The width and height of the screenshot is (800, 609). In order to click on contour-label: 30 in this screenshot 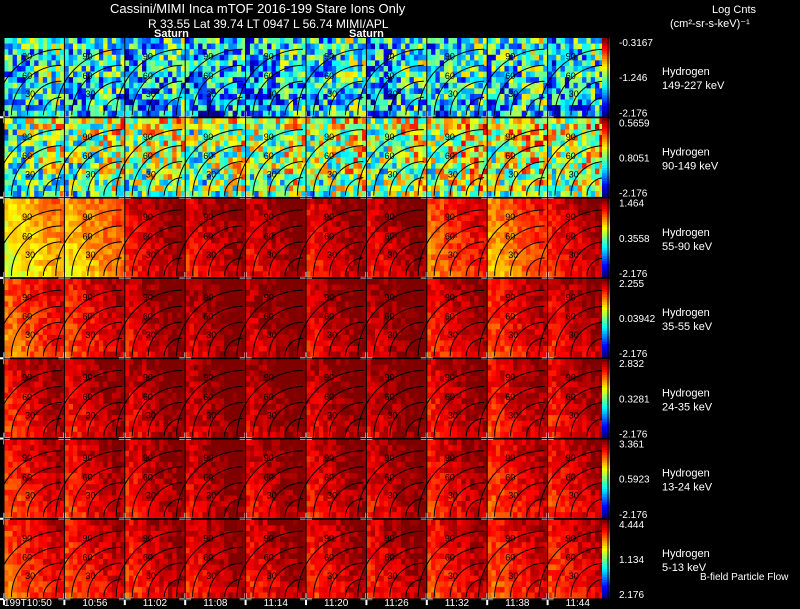, I will do `click(211, 94)`.